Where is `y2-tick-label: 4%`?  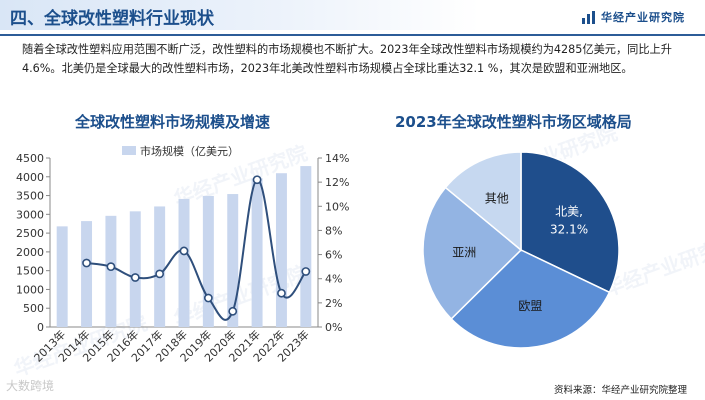 y2-tick-label: 4% is located at coordinates (333, 279).